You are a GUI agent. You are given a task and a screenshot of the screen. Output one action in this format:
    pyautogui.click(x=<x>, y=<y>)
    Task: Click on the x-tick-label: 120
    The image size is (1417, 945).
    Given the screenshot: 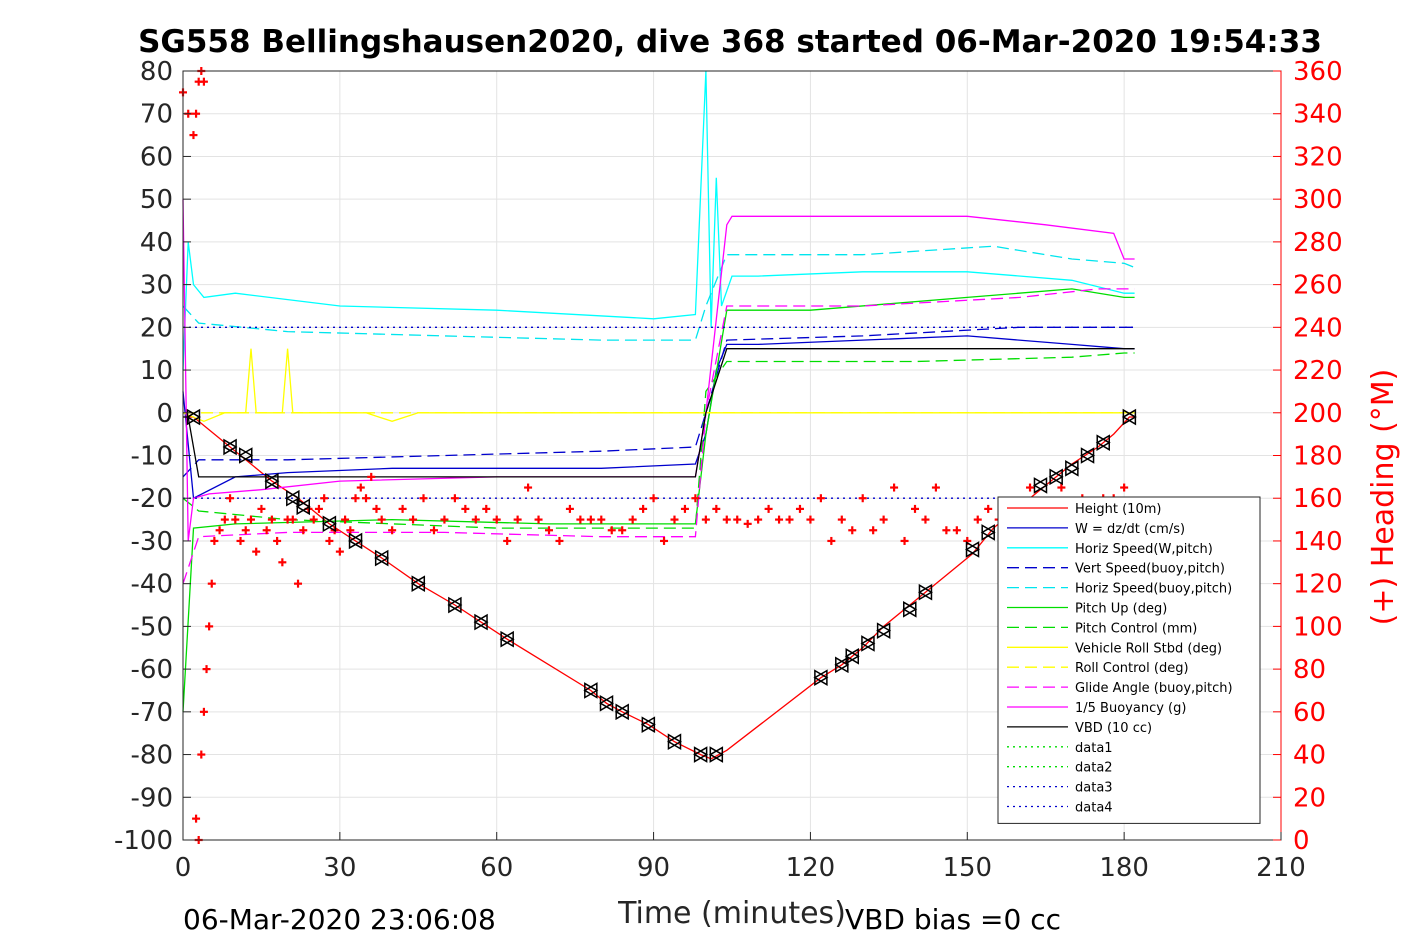 What is the action you would take?
    pyautogui.click(x=811, y=868)
    